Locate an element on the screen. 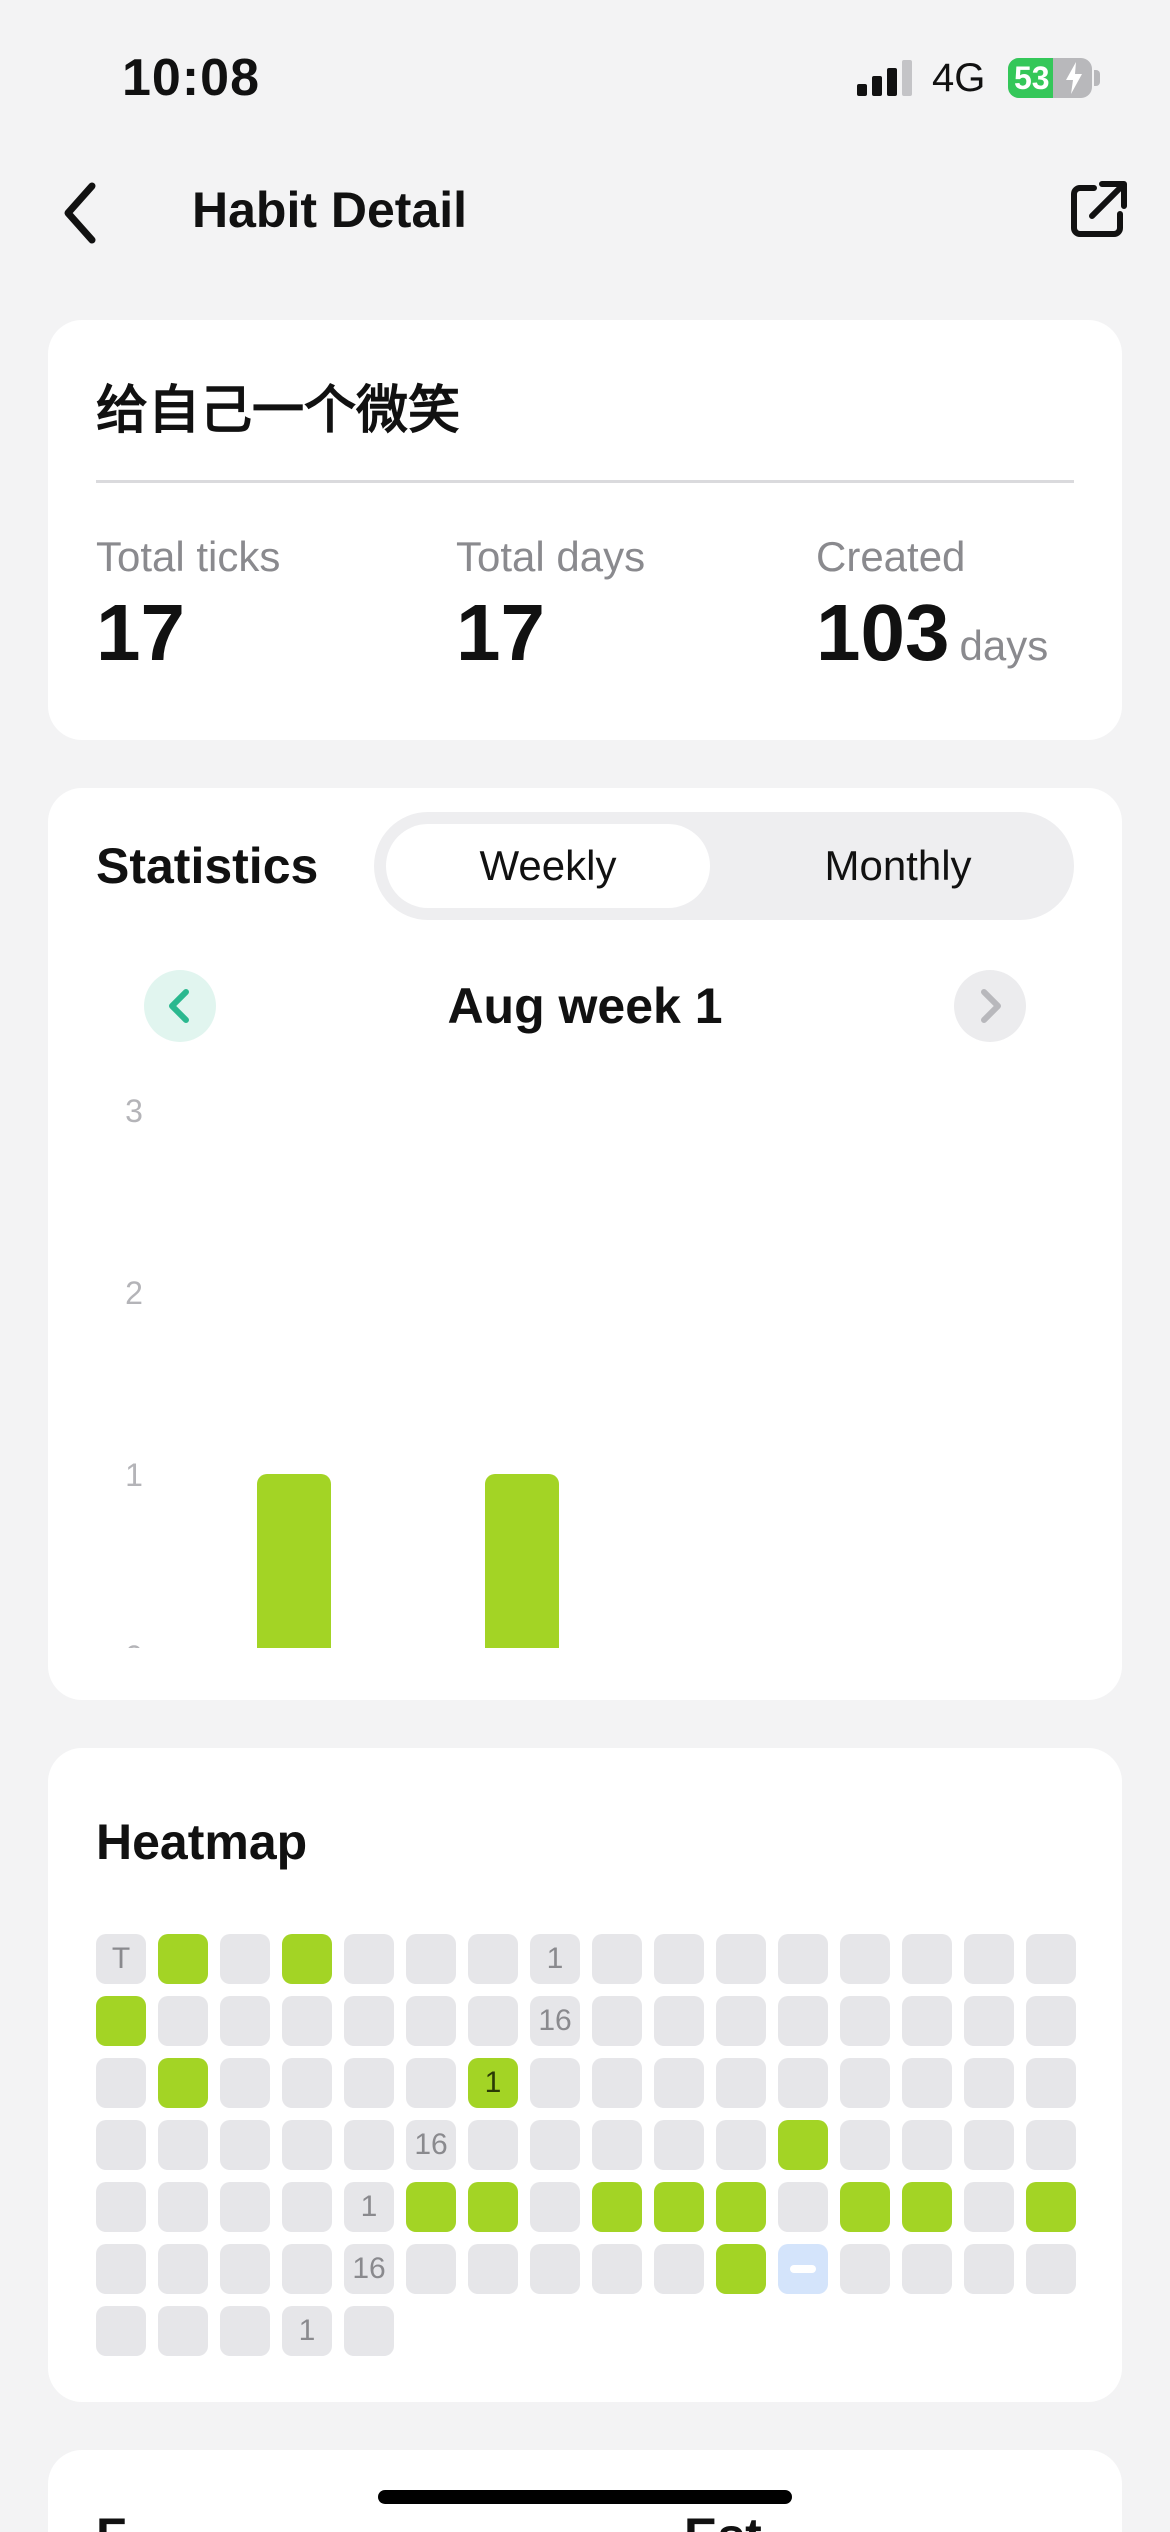 The height and width of the screenshot is (2532, 1170). previous-week-button is located at coordinates (180, 1006).